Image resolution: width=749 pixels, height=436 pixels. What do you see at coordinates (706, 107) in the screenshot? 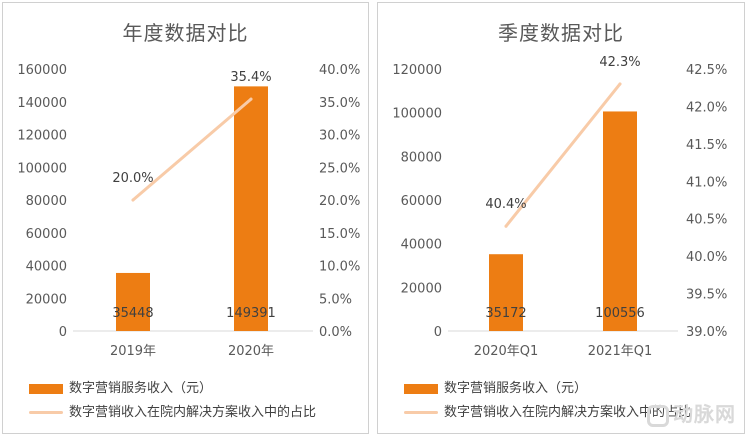
I see `y-right-tick-label: 42.0%` at bounding box center [706, 107].